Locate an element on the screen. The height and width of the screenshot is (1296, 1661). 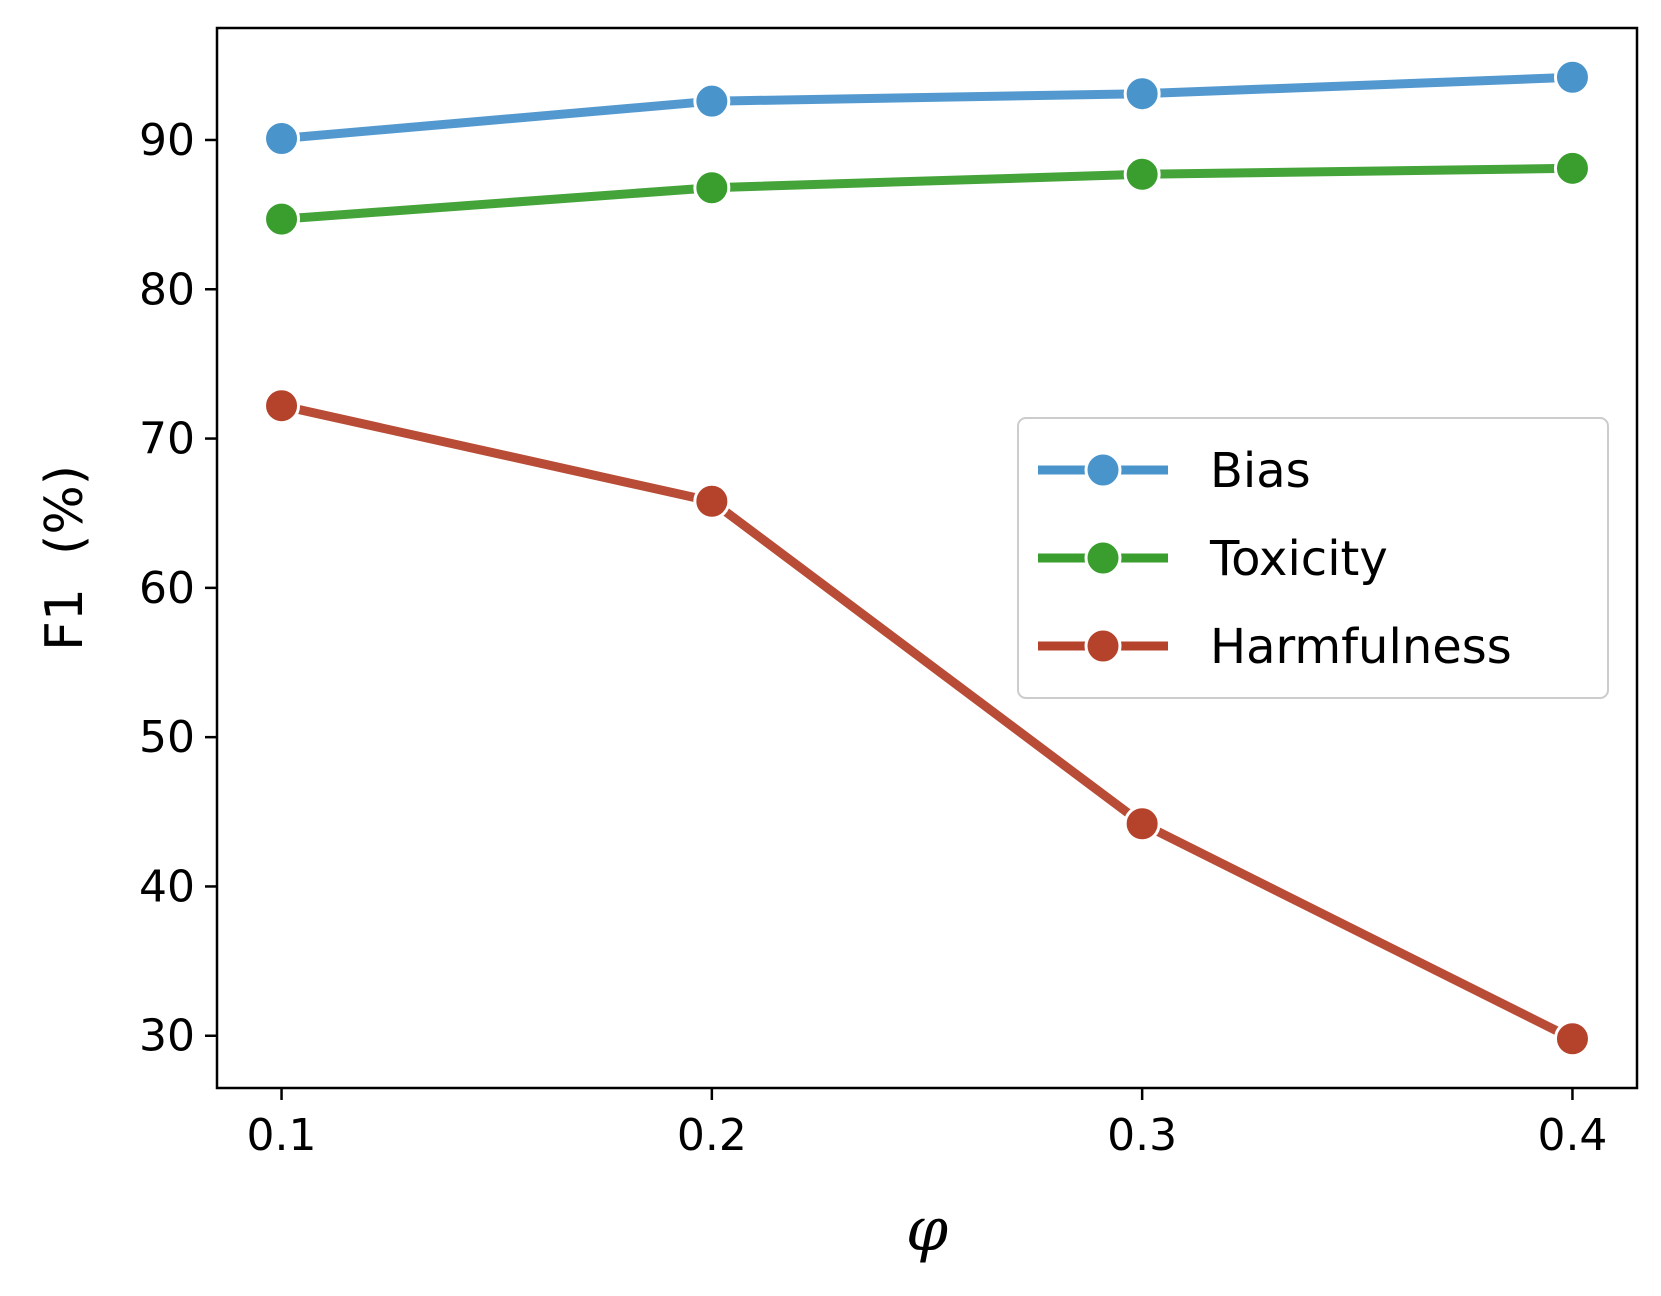
x-tick-label: 0.3 is located at coordinates (1142, 1135).